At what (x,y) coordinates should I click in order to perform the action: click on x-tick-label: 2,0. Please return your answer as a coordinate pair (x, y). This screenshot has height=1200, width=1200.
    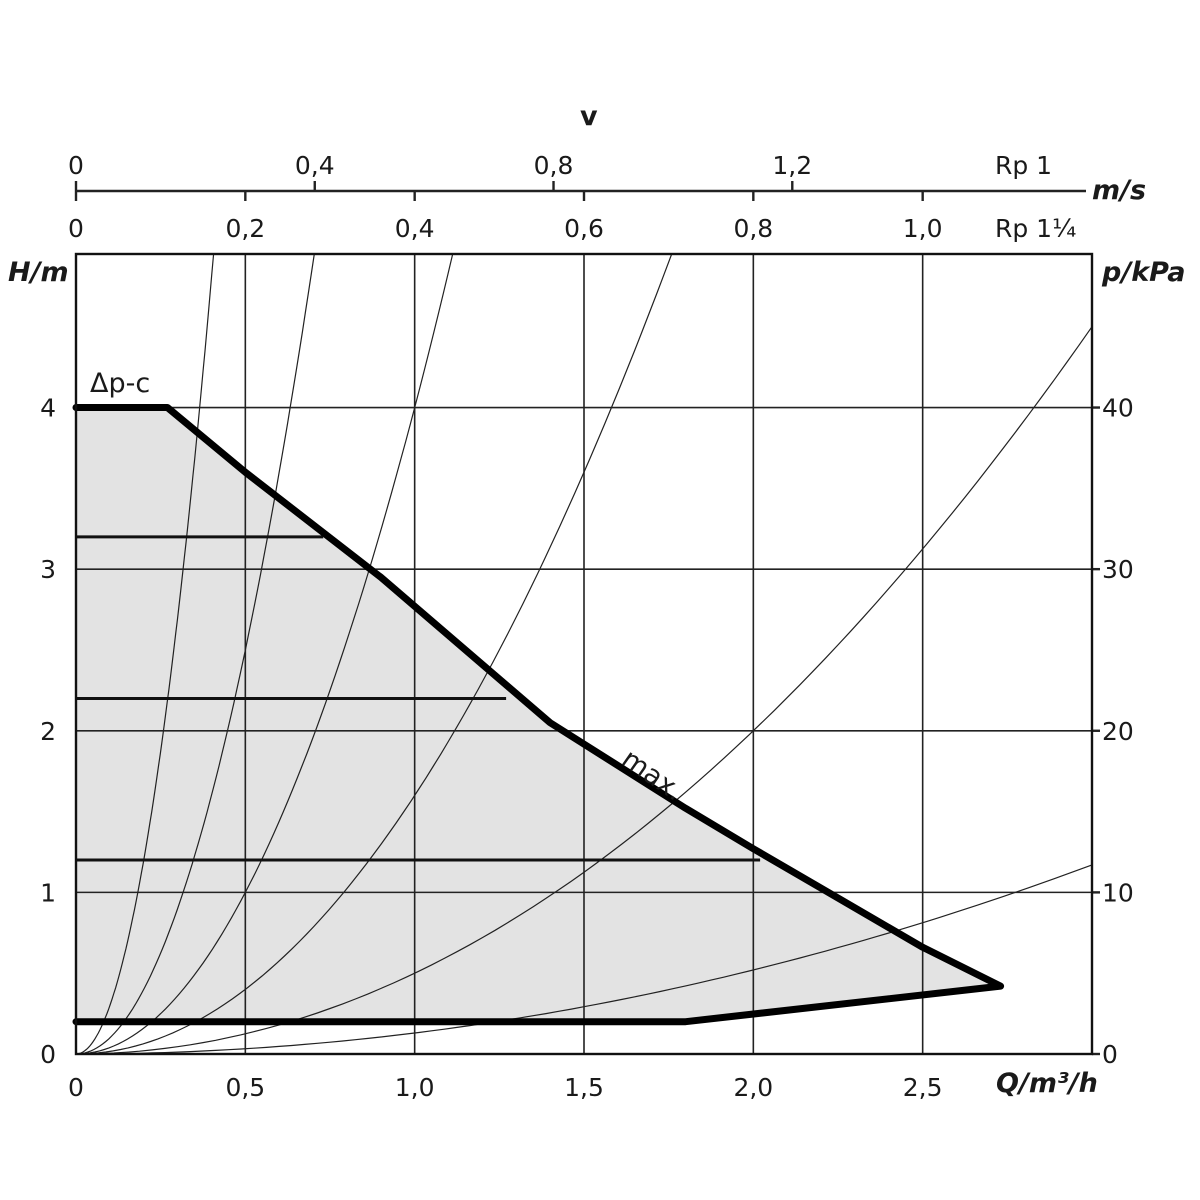
    Looking at the image, I should click on (753, 1087).